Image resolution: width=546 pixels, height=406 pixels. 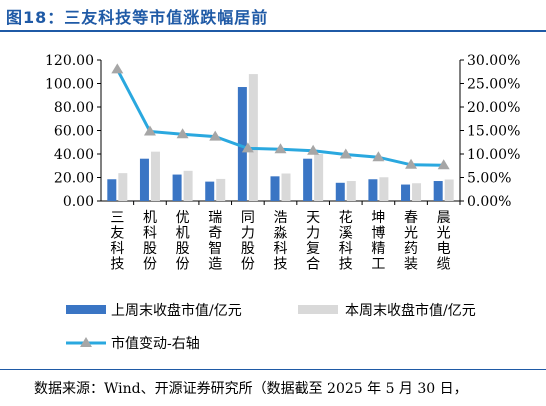 I want to click on x-tick-label-char: 造, so click(x=215, y=265).